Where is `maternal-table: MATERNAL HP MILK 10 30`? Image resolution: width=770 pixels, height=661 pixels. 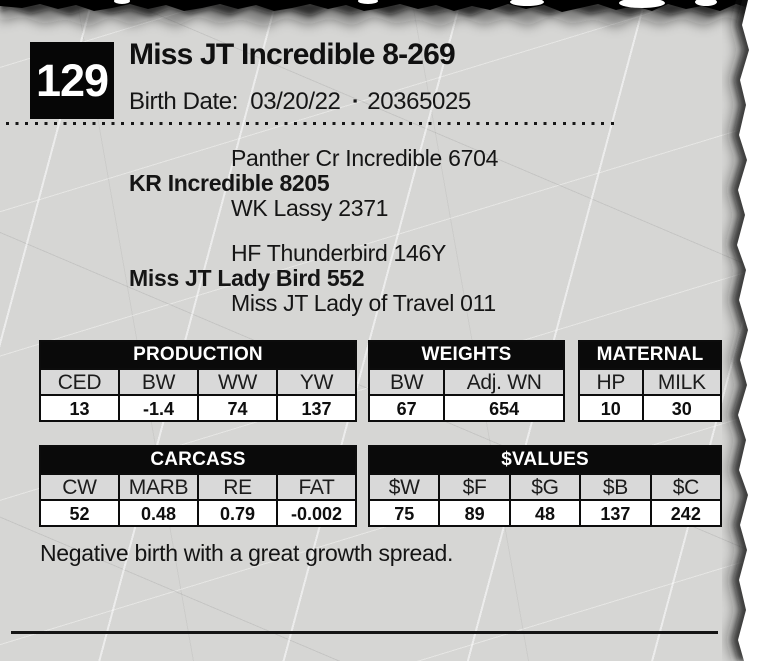
maternal-table: MATERNAL HP MILK 10 30 is located at coordinates (650, 381).